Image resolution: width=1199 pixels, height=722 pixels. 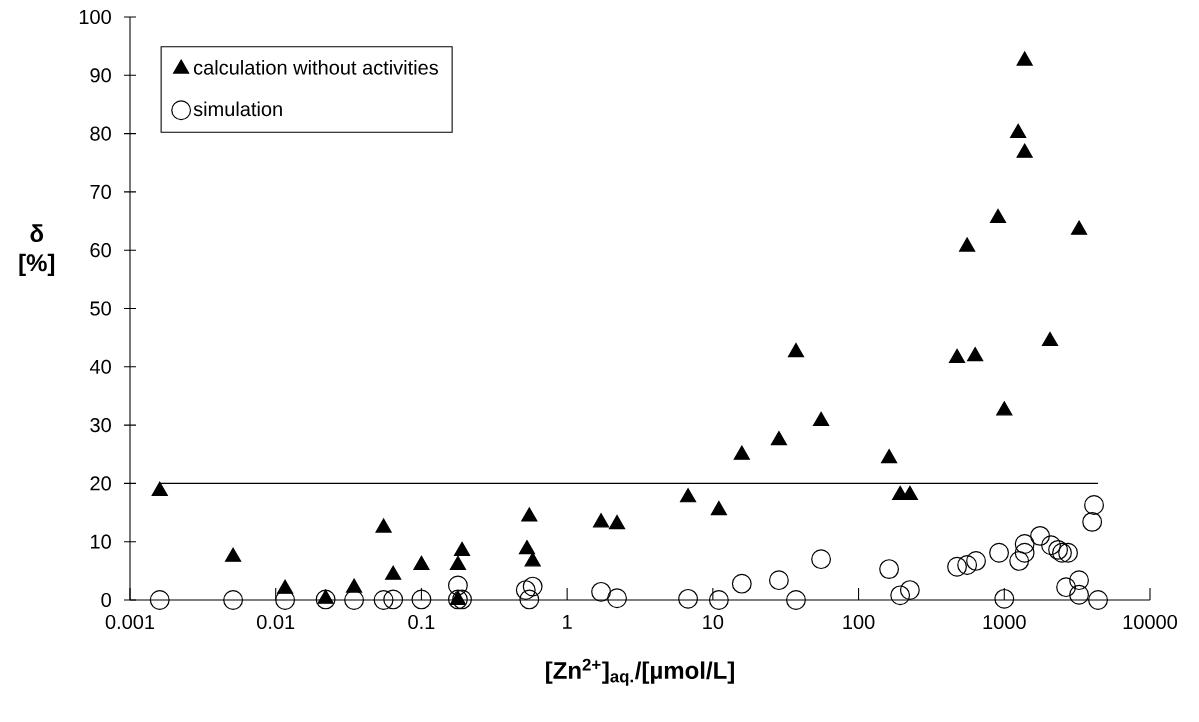 What do you see at coordinates (100, 308) in the screenshot?
I see `y-tick-label: 50` at bounding box center [100, 308].